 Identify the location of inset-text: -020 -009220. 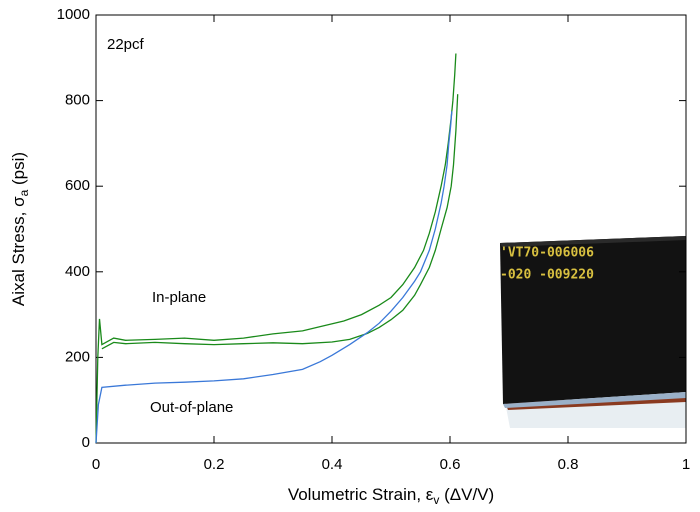
(547, 275).